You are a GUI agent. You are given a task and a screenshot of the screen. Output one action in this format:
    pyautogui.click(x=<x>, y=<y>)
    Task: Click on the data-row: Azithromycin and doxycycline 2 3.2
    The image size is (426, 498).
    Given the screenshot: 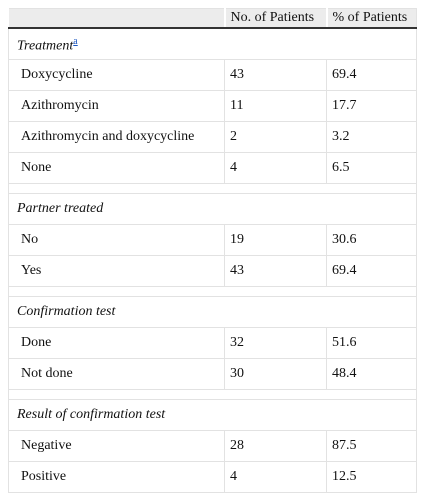 What is the action you would take?
    pyautogui.click(x=212, y=137)
    